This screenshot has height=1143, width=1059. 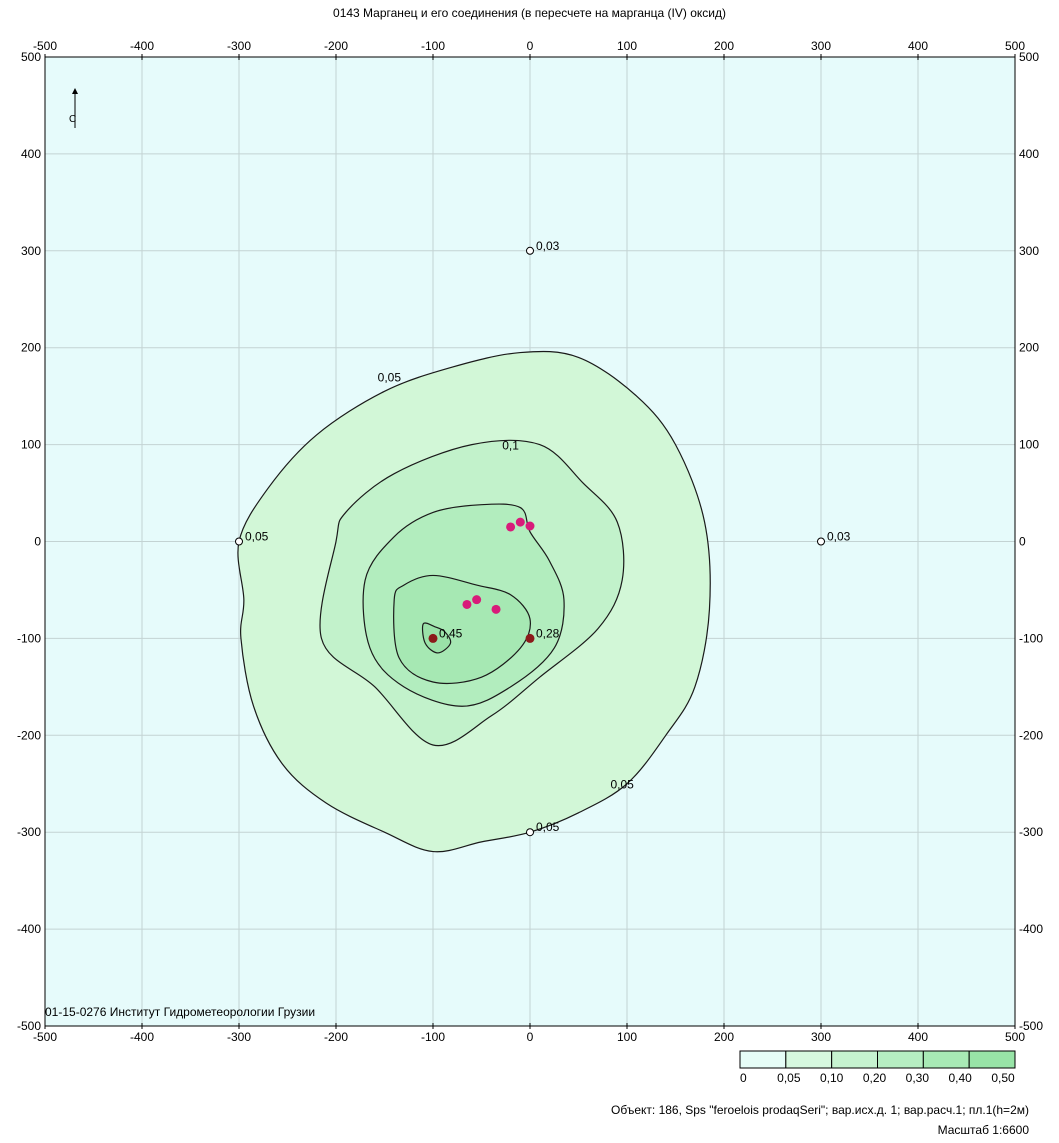 I want to click on x-tick-label-bottom: 0, so click(x=530, y=1037).